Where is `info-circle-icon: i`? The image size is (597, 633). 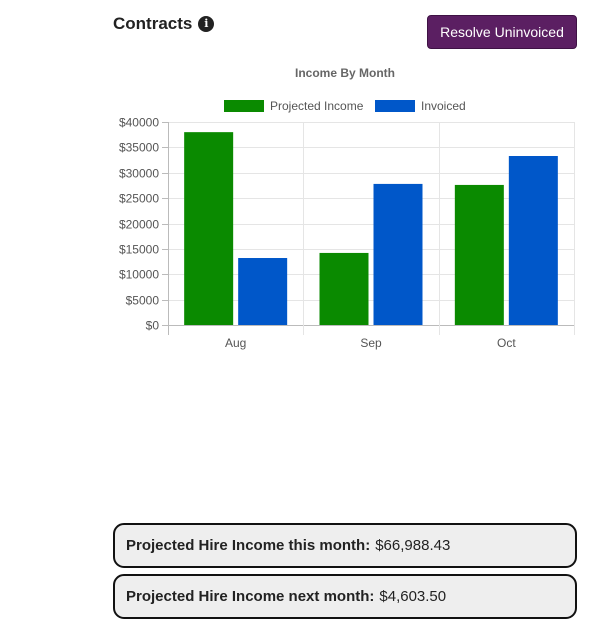
info-circle-icon: i is located at coordinates (206, 24).